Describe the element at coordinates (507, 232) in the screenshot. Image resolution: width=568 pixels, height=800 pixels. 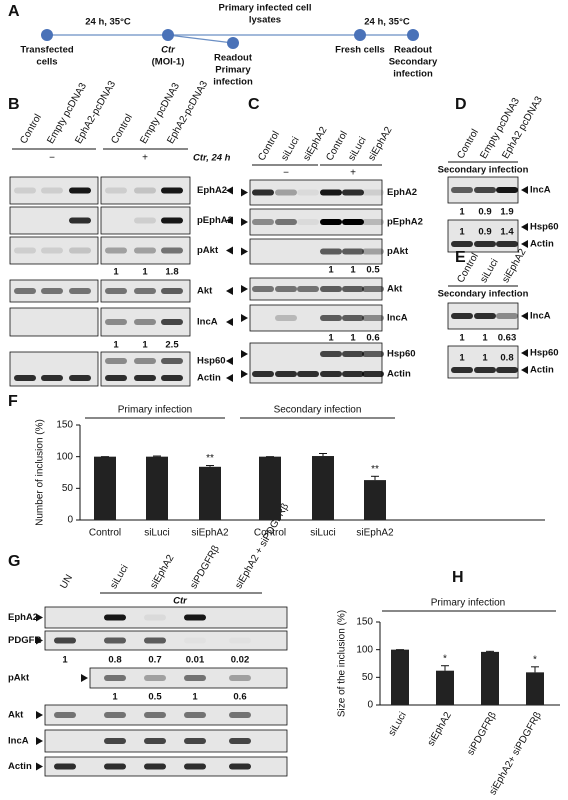
I see `quantification: 1.4` at that location.